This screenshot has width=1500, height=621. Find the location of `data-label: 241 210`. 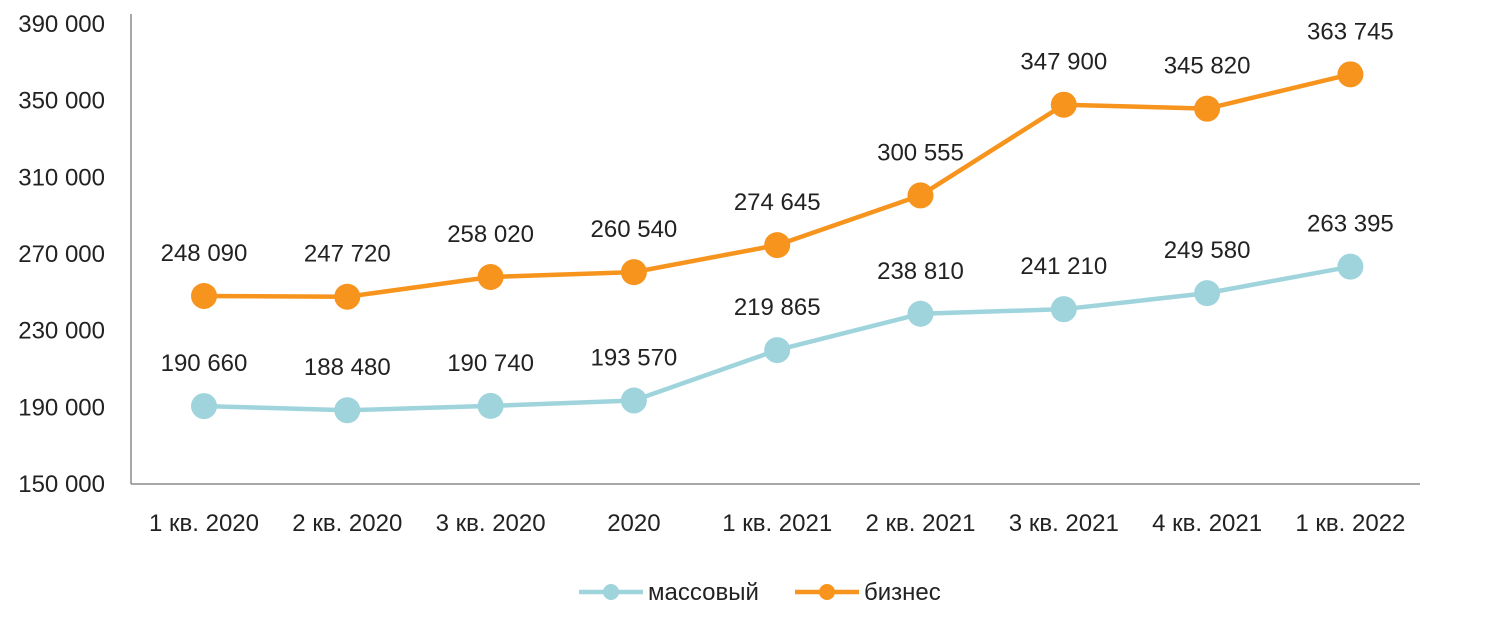

data-label: 241 210 is located at coordinates (1063, 266).